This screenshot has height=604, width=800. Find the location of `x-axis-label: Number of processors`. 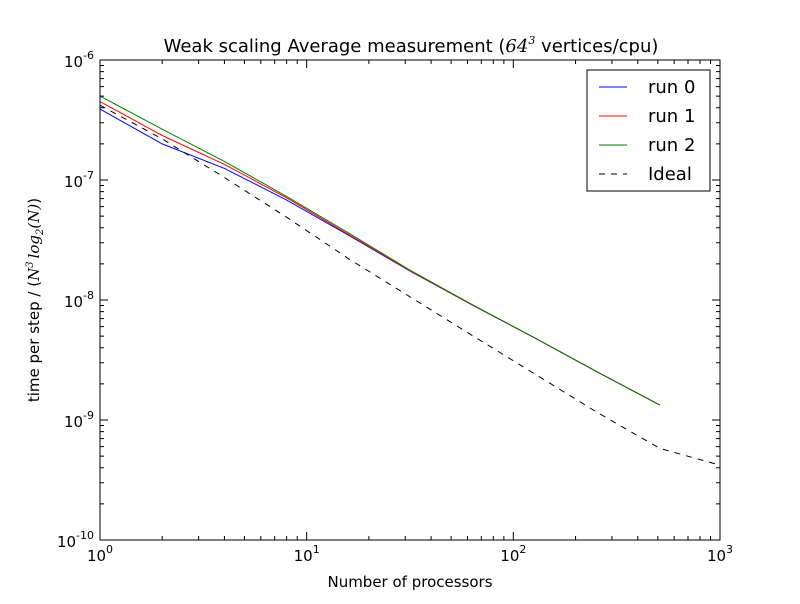

x-axis-label: Number of processors is located at coordinates (409, 582).